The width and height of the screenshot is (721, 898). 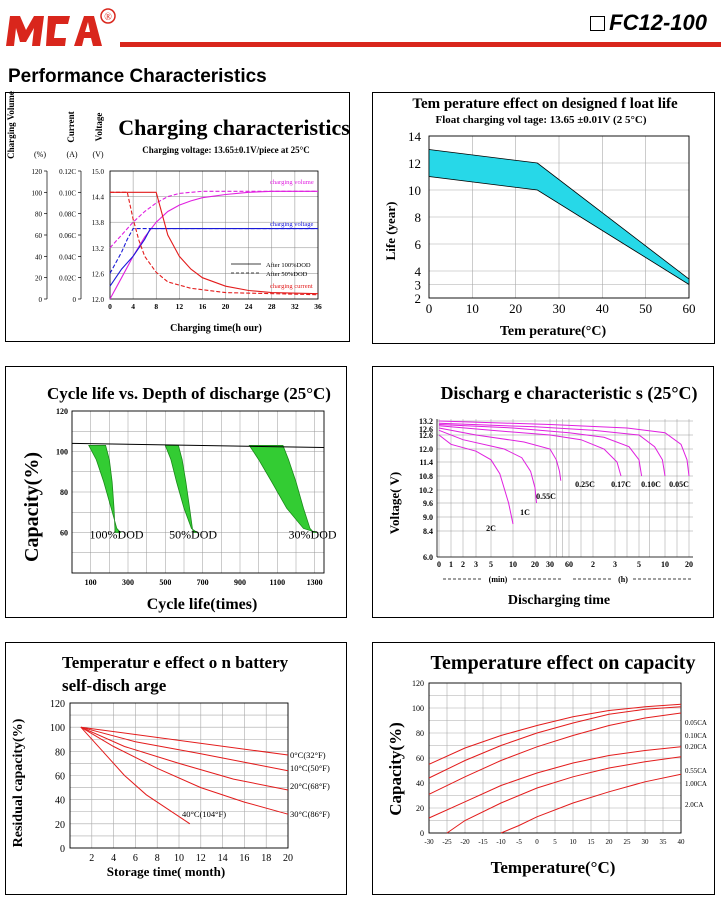 I want to click on y-tick-label: 12.0, so click(x=426, y=449).